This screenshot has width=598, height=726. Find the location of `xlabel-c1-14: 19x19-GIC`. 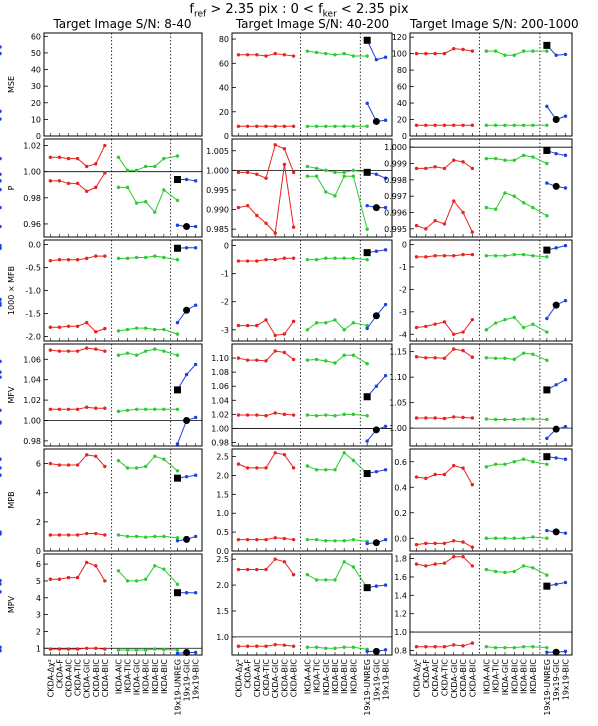

xlabel-c1-14: 19x19-GIC is located at coordinates (376, 680).